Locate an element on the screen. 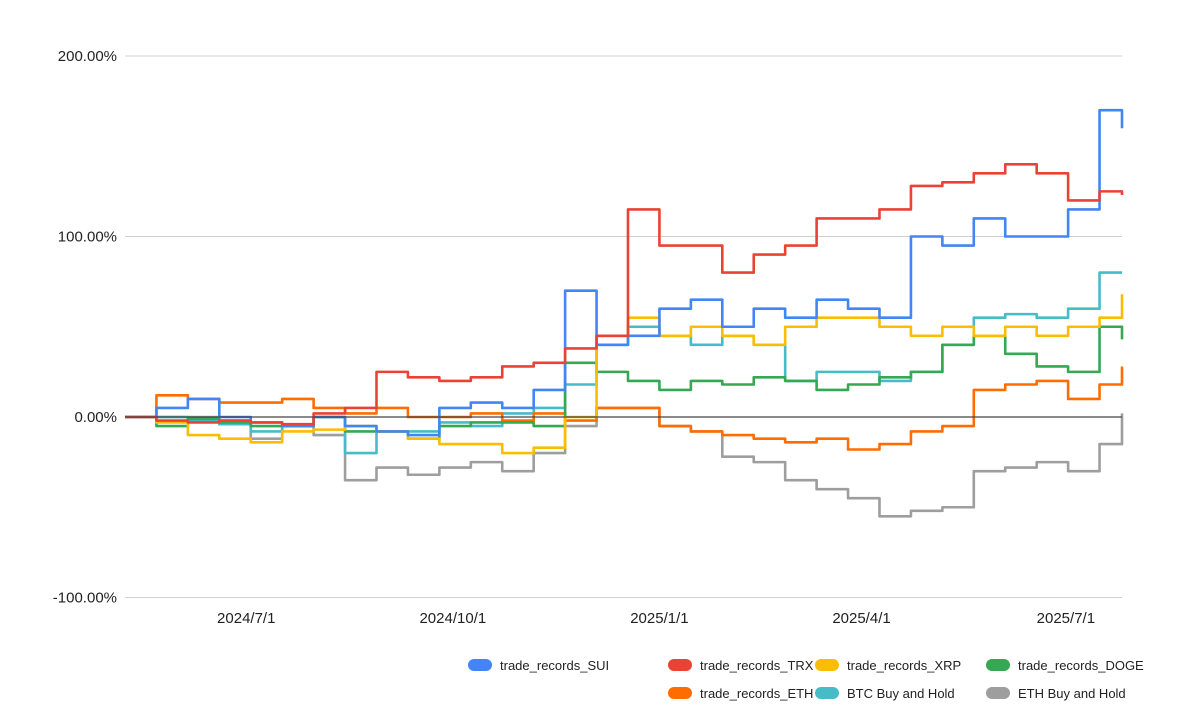  legend-item: BTC Buy and Hold is located at coordinates (885, 693).